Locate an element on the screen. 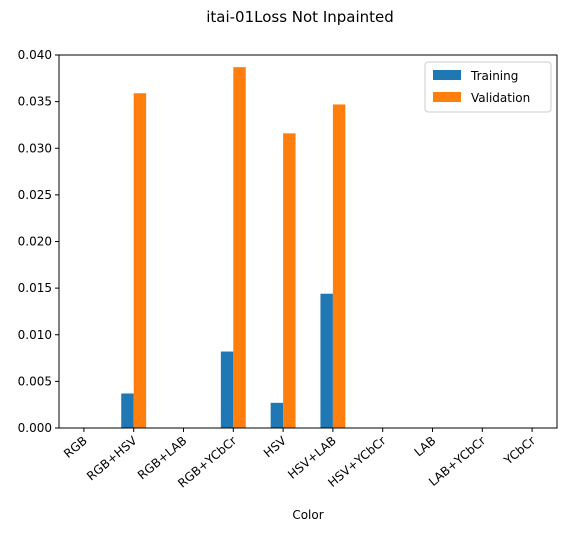 Image resolution: width=568 pixels, height=535 pixels. legend: Training Validation is located at coordinates (488, 87).